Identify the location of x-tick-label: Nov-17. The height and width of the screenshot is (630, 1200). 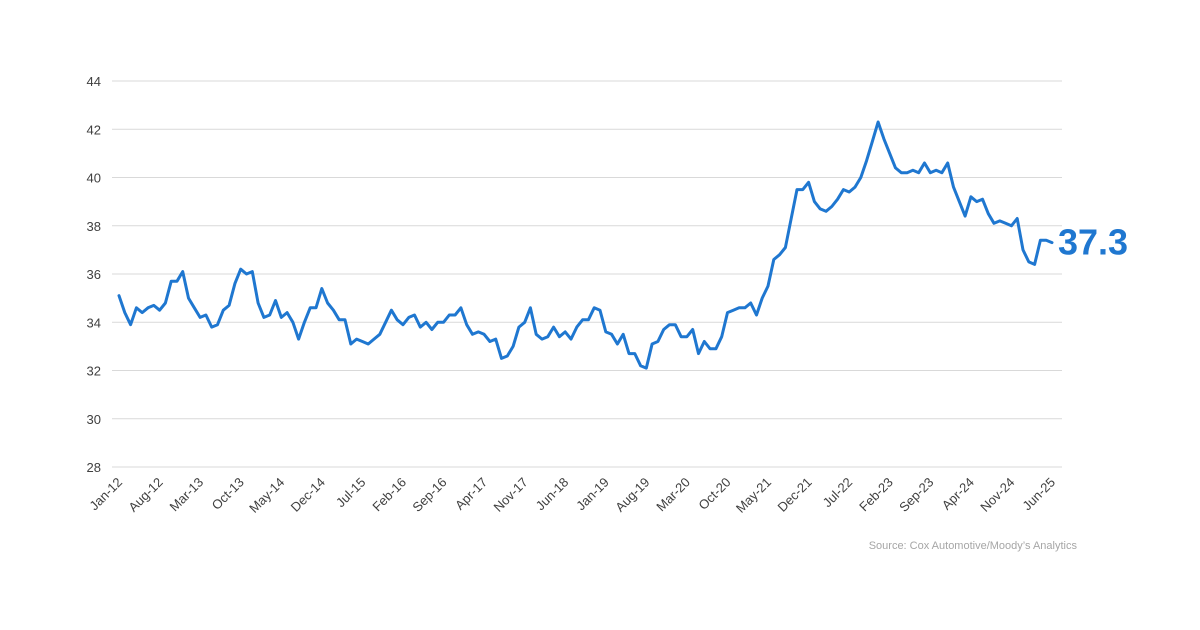
(511, 495).